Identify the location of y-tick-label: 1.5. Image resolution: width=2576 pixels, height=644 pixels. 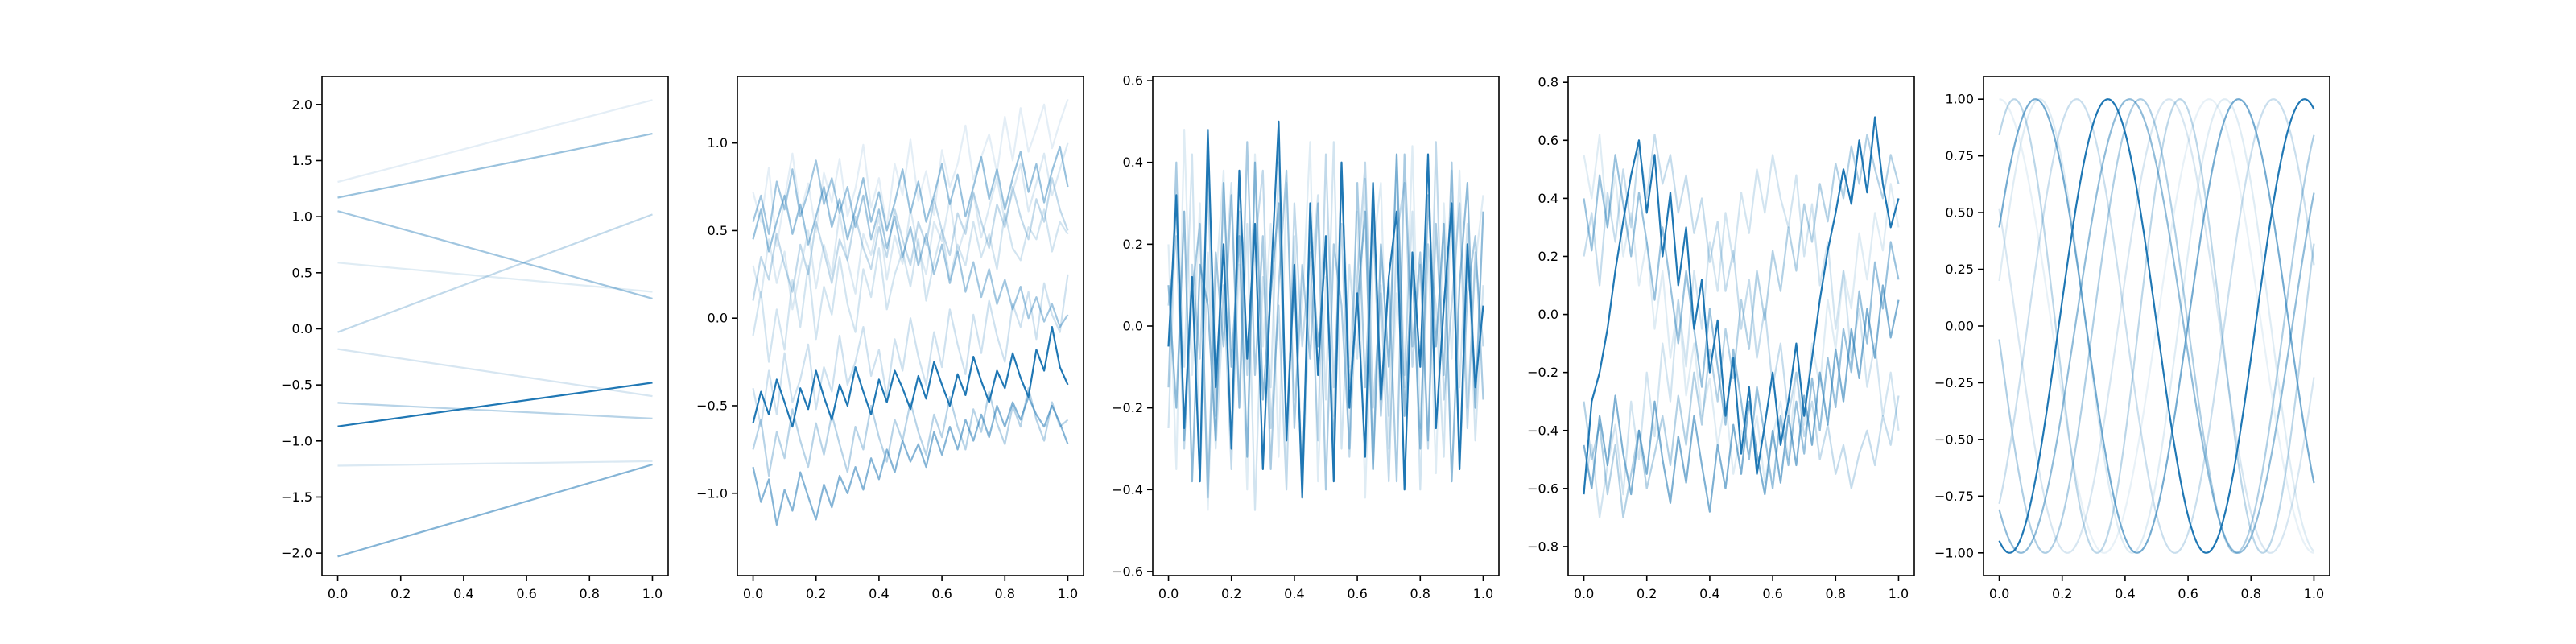
(302, 160).